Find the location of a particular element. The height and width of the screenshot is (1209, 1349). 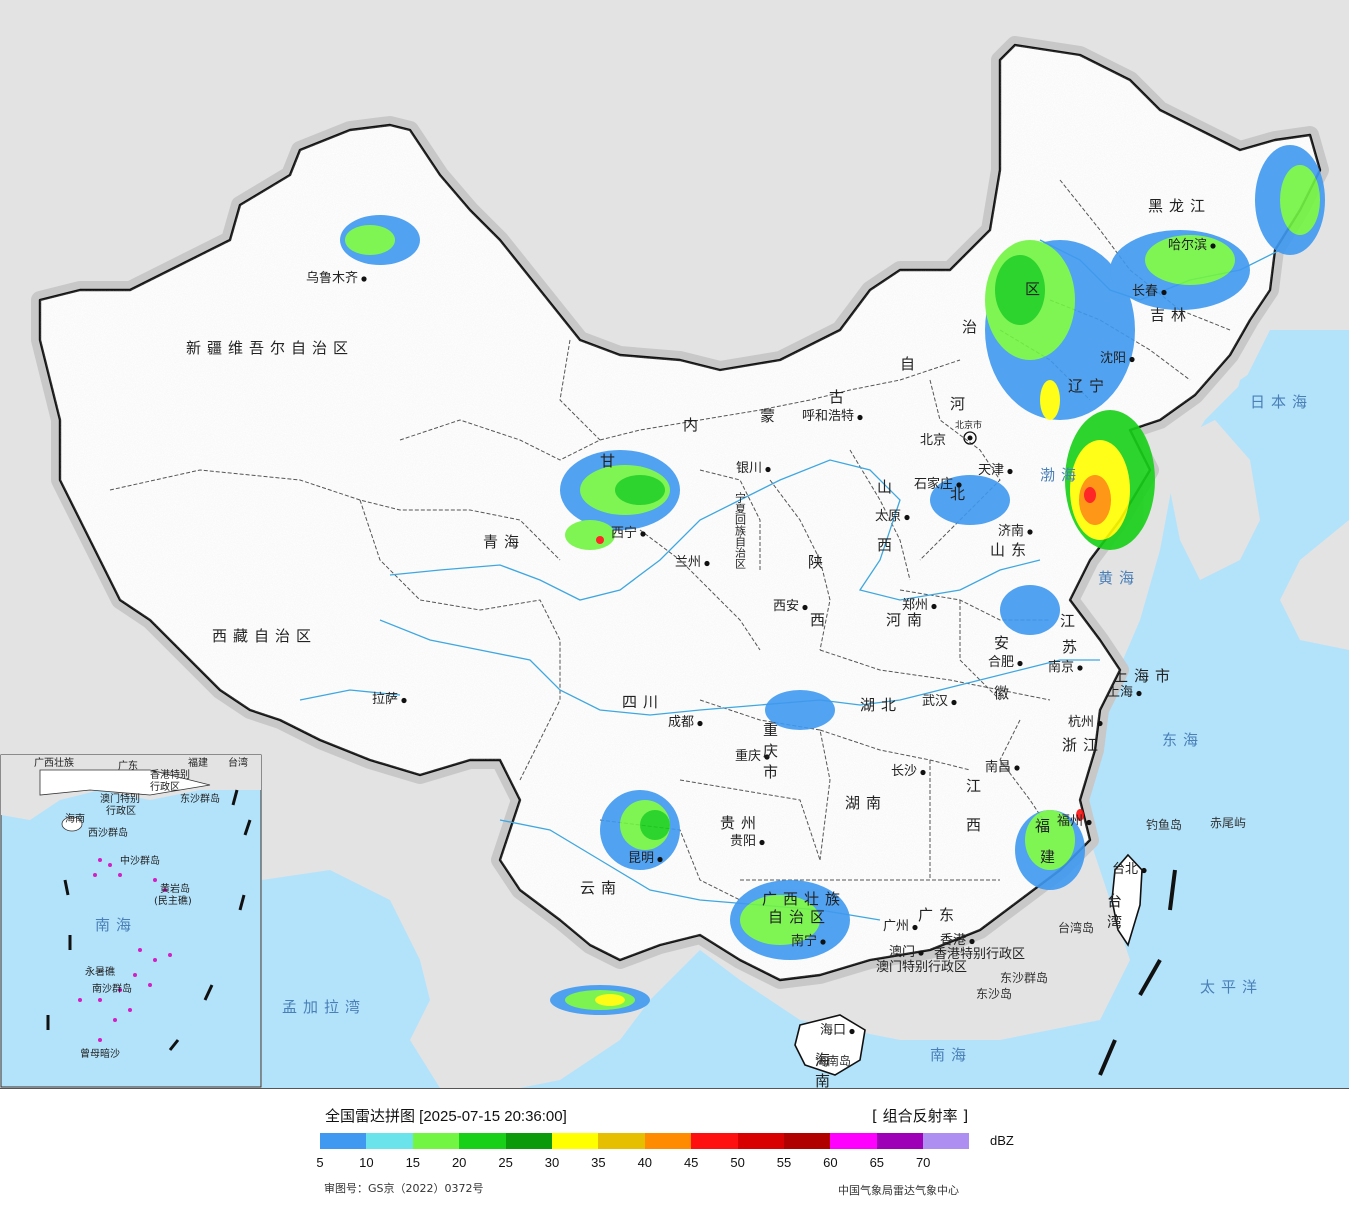

label-neimenggu-gu: 古 is located at coordinates (839, 397).